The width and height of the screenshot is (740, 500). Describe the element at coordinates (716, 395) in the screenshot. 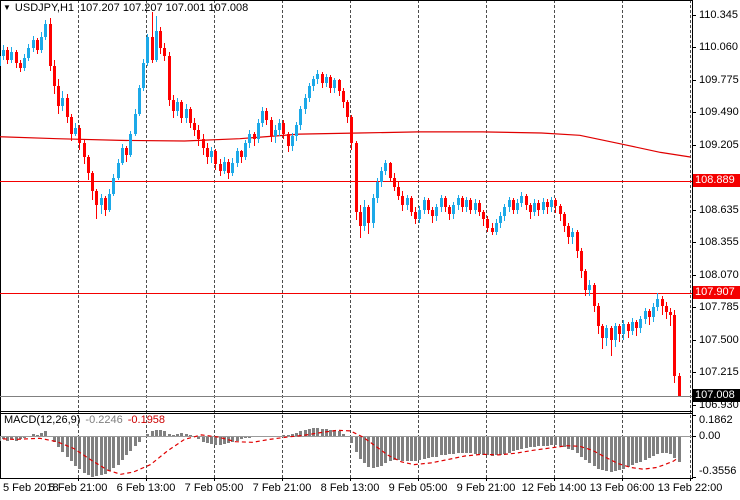

I see `price-badge: 107.008` at that location.